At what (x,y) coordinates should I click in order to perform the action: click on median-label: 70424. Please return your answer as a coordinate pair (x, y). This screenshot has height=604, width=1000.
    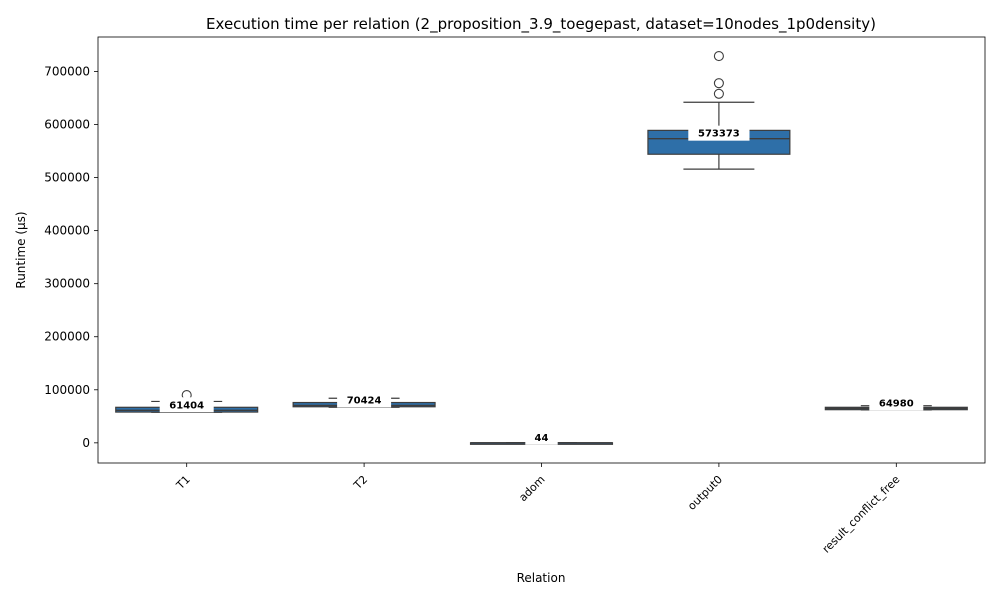
    Looking at the image, I should click on (364, 400).